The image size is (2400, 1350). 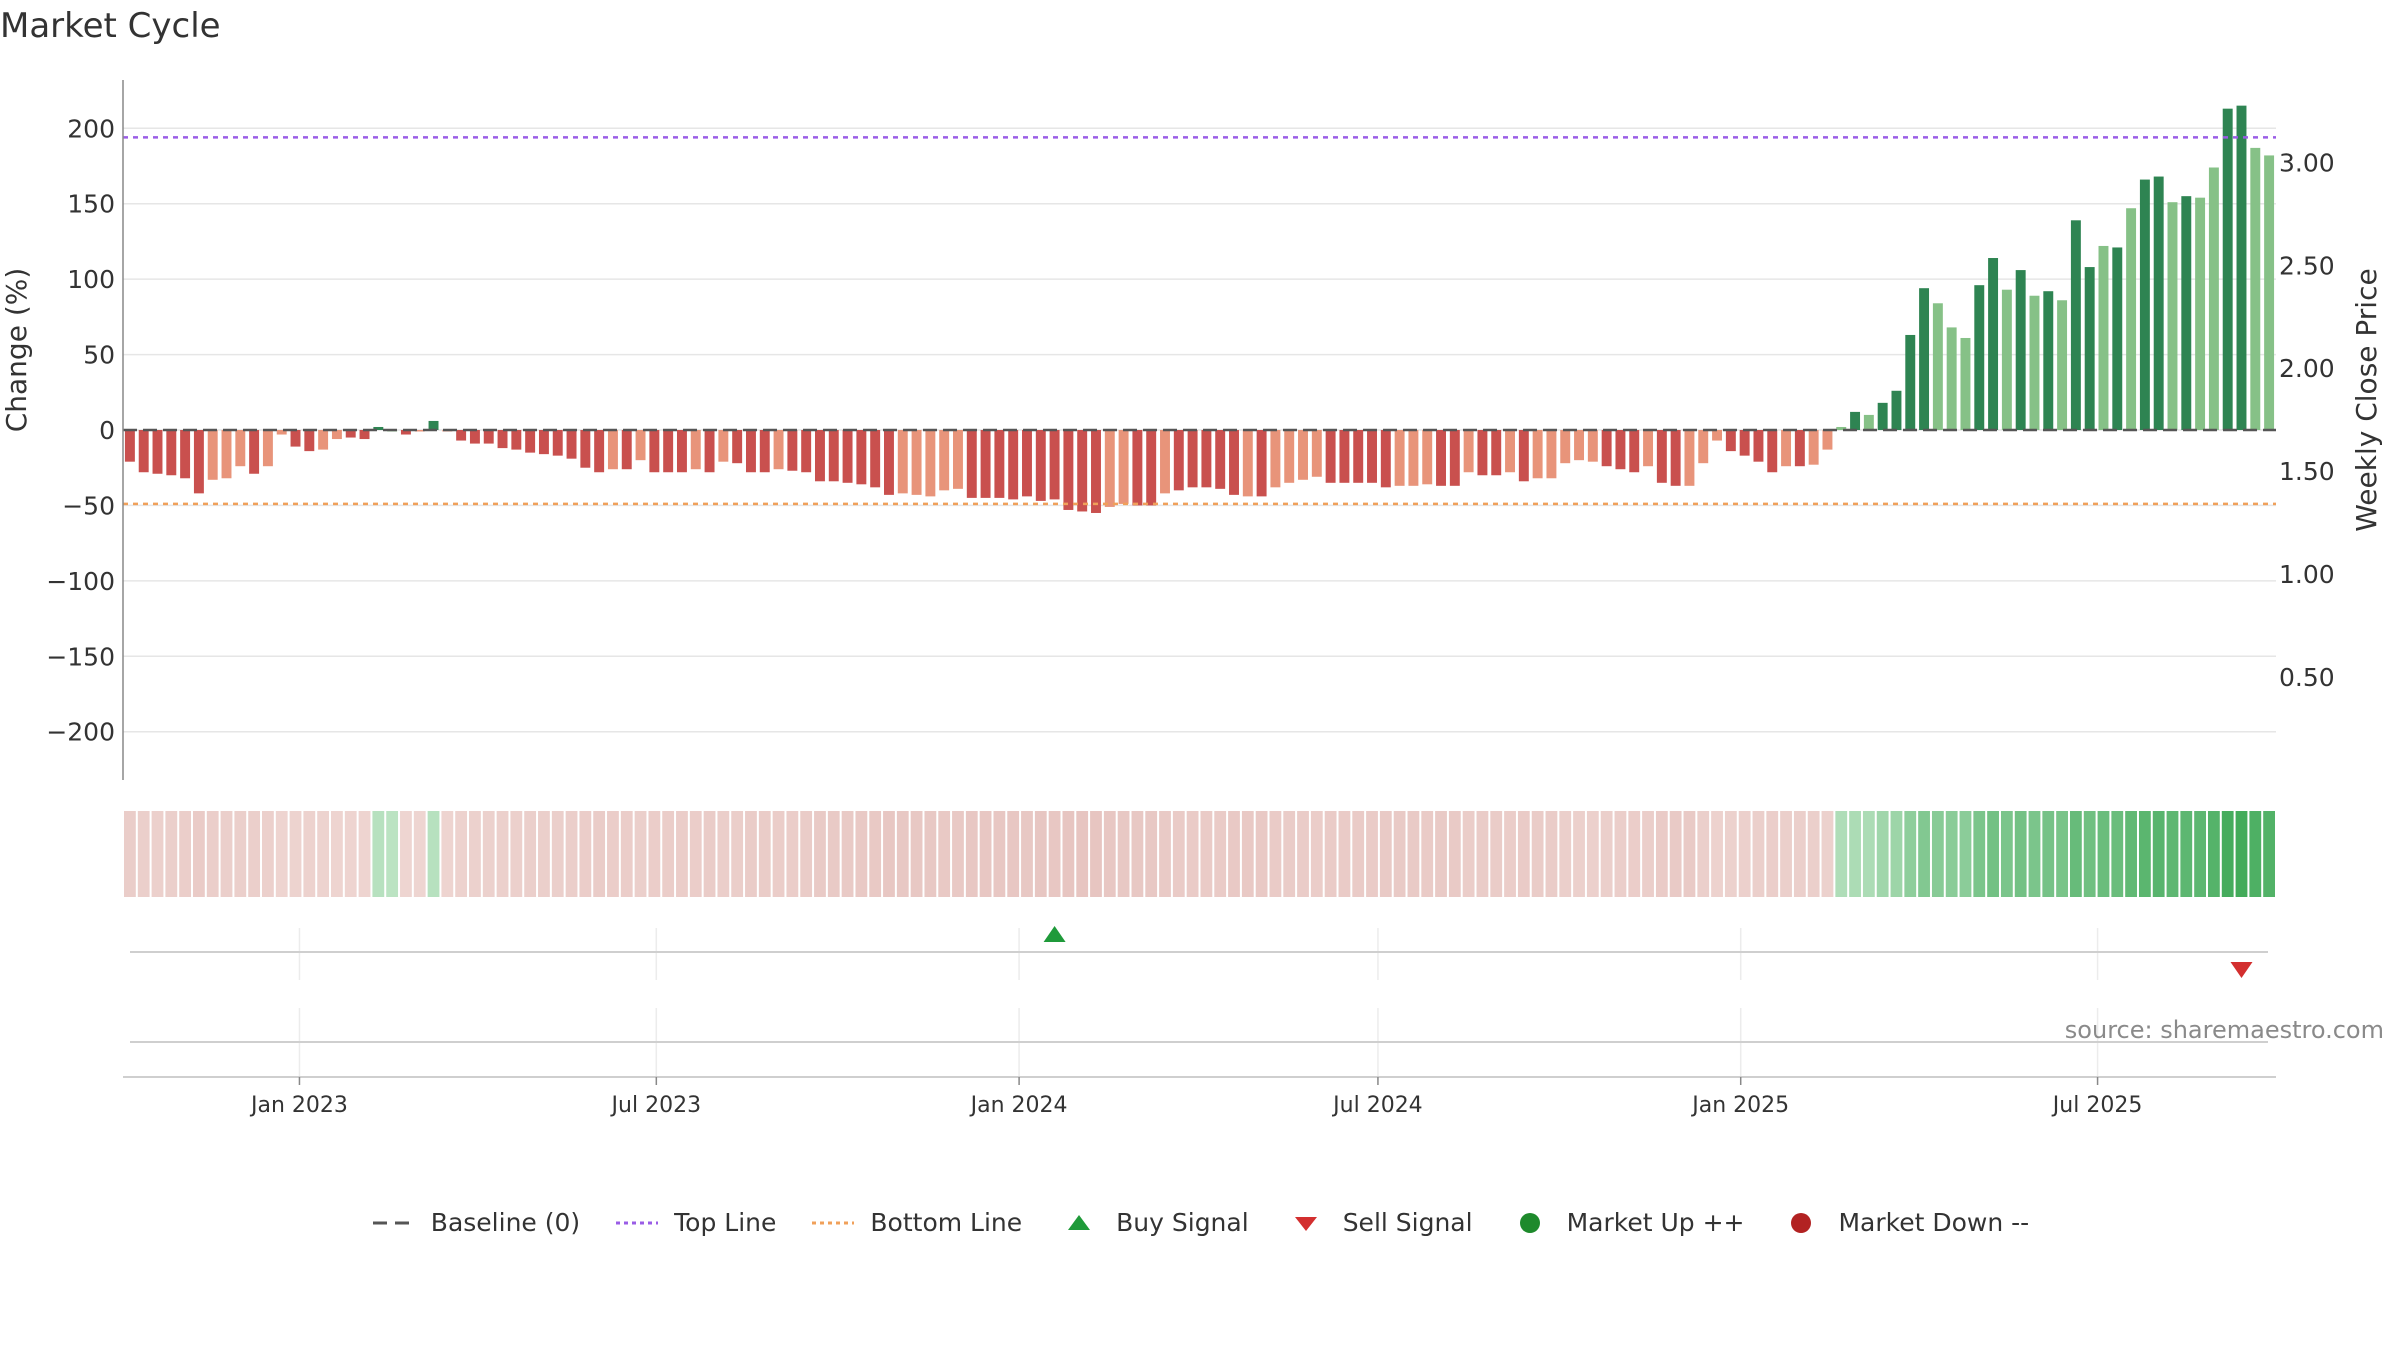 I want to click on legend-label: Top Line, so click(x=725, y=1222).